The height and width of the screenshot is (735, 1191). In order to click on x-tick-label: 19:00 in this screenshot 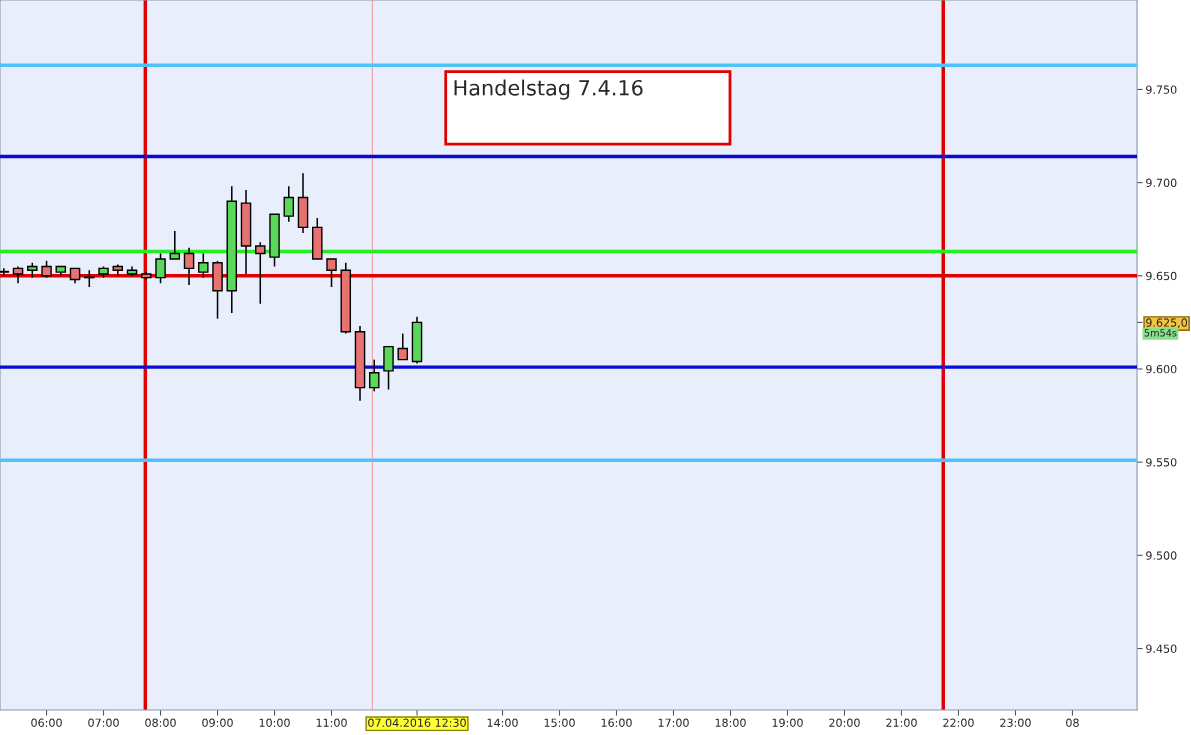, I will do `click(787, 722)`.